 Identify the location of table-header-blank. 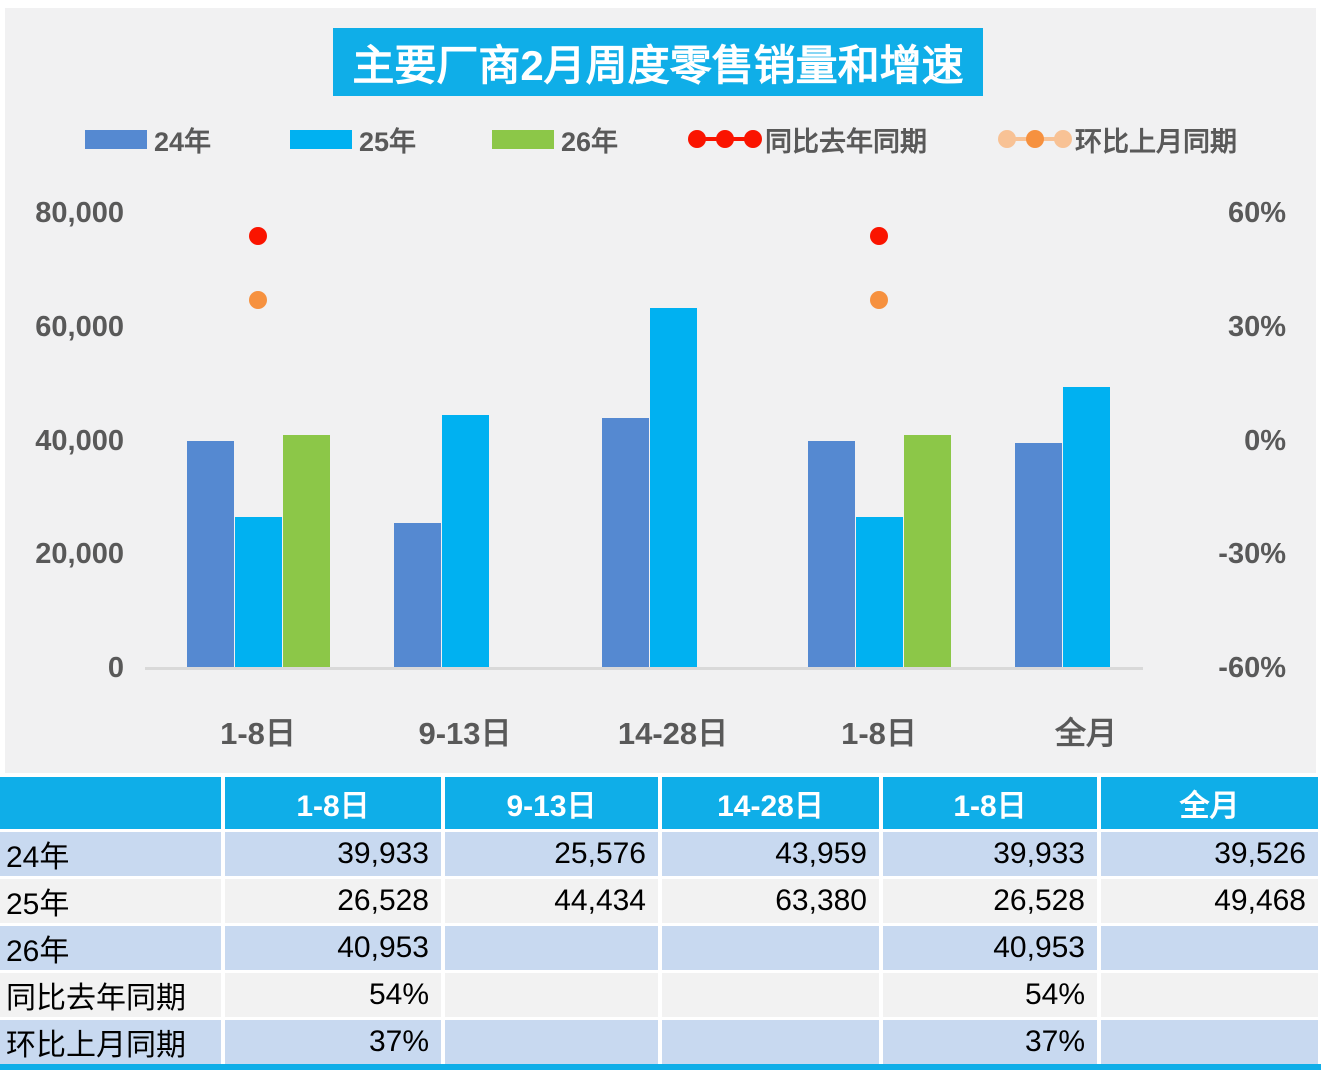
(110, 803).